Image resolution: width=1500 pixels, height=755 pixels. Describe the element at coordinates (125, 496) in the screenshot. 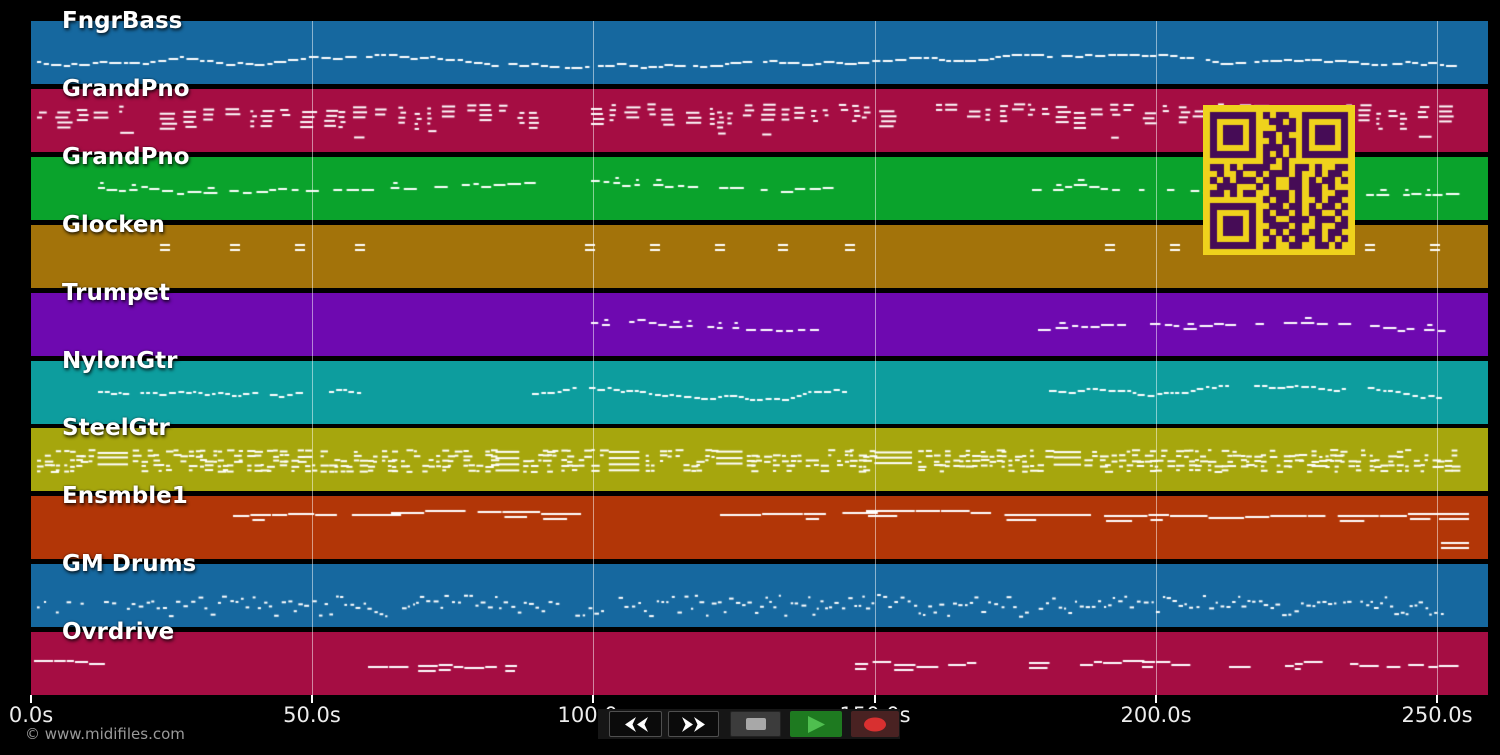

I see `track-label: Ensmble1` at that location.